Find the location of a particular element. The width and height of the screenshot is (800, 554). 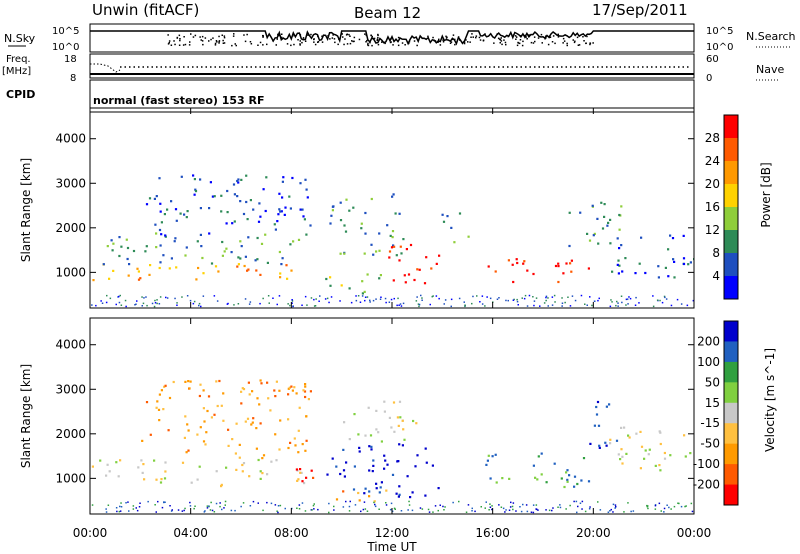

colorbar-tick-label: 15 is located at coordinates (712, 403).